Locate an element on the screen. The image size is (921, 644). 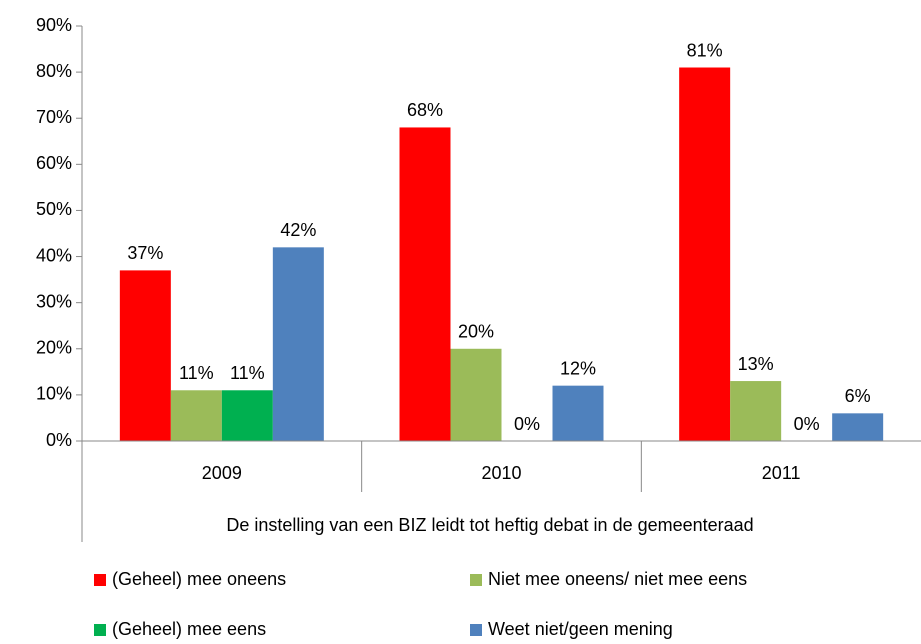
value-label: 42% is located at coordinates (298, 230).